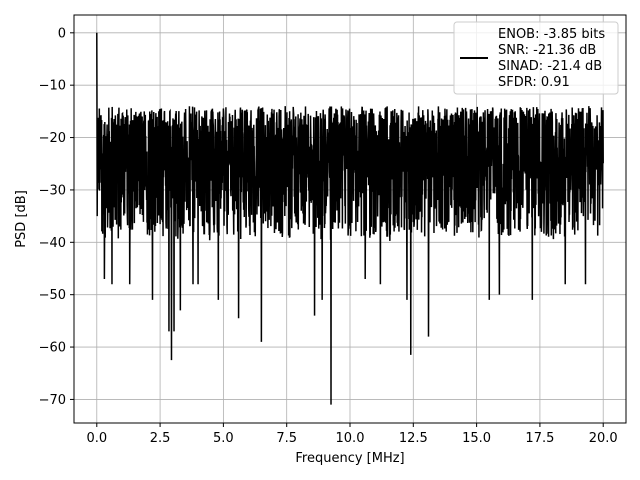 The height and width of the screenshot is (480, 640). What do you see at coordinates (349, 458) in the screenshot?
I see `x-axis-label: Frequency [MHz]` at bounding box center [349, 458].